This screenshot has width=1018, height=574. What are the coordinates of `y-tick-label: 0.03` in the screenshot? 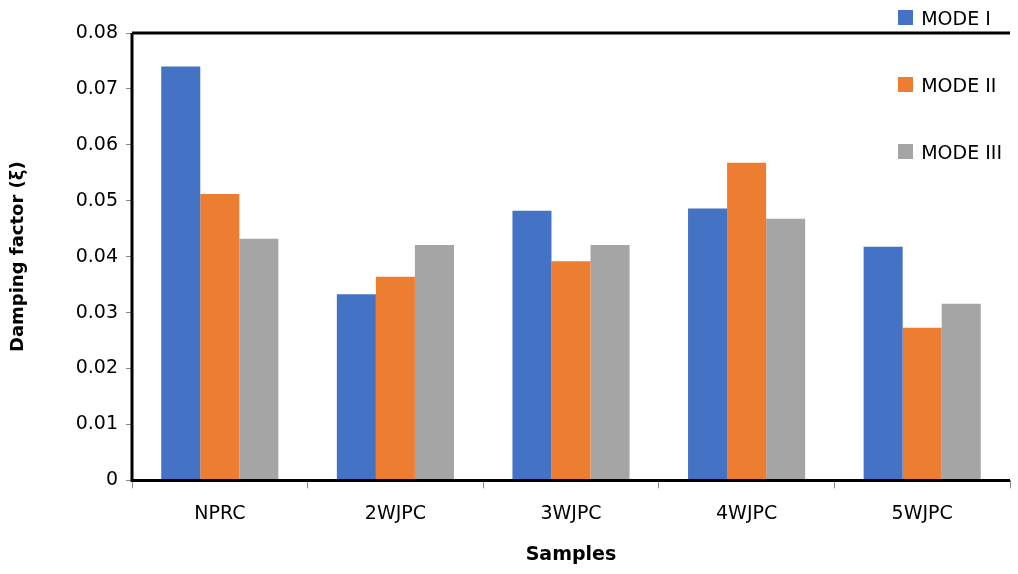 It's located at (96, 310).